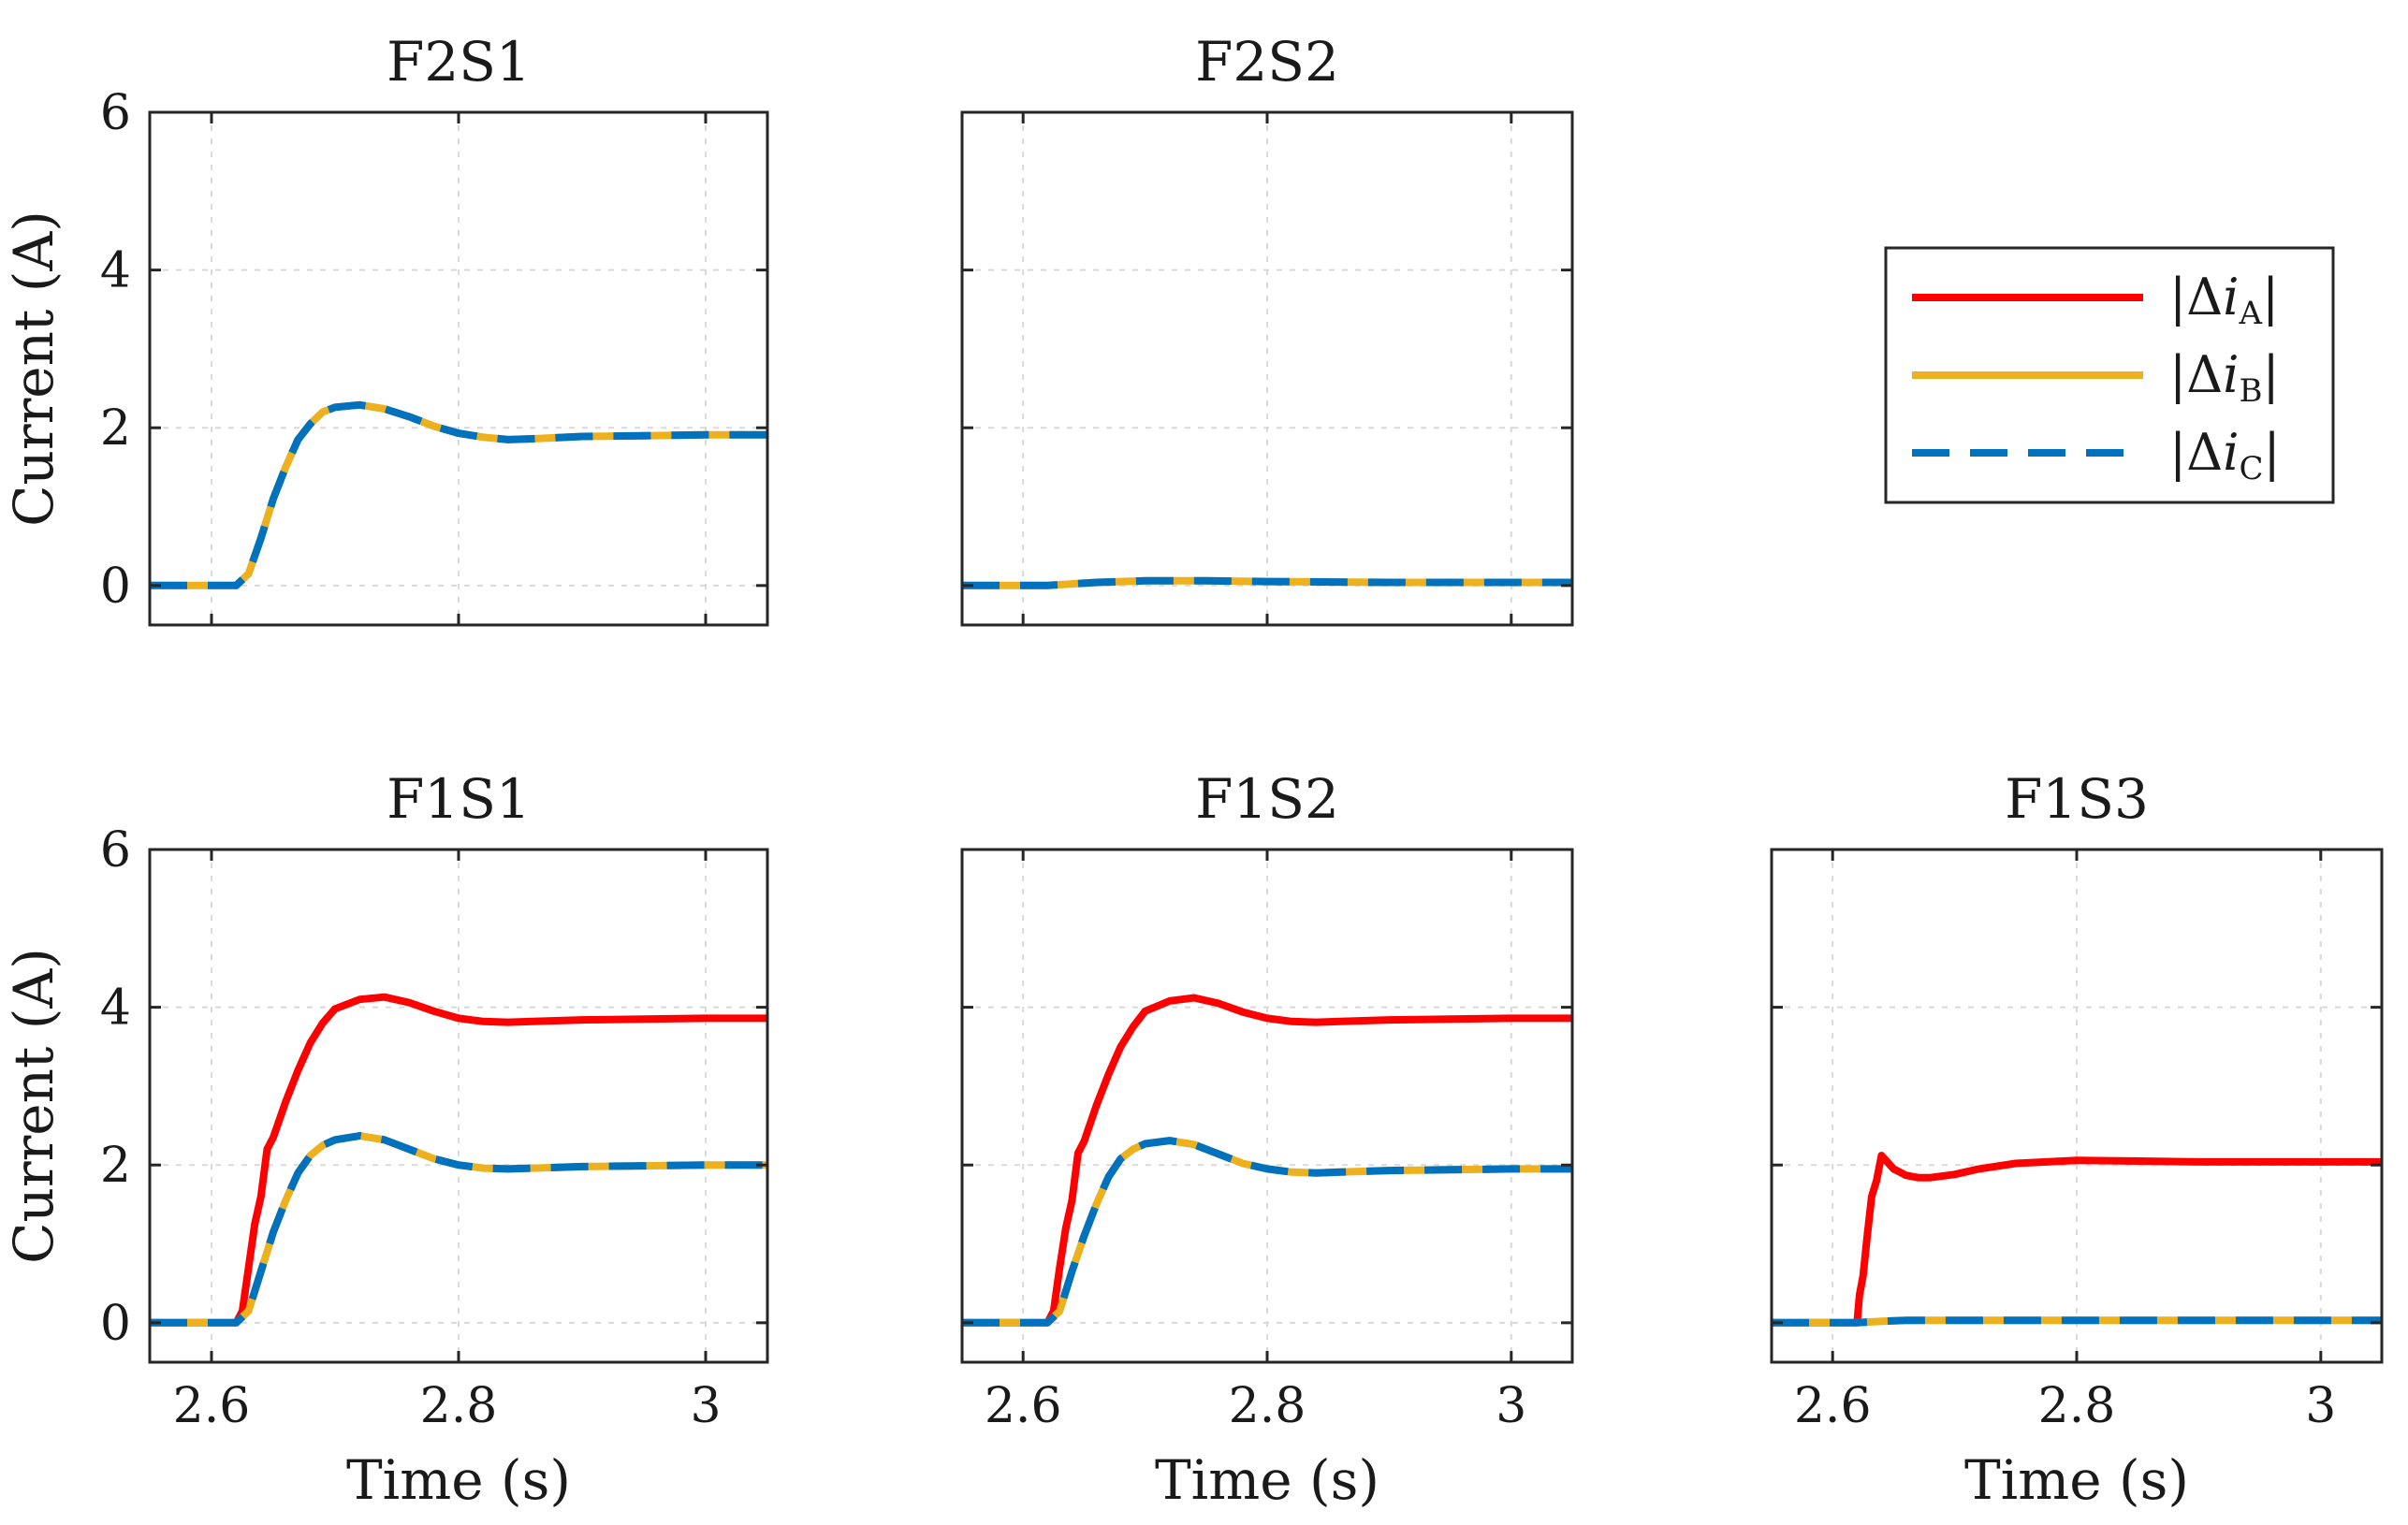 The width and height of the screenshot is (2408, 1525). Describe the element at coordinates (2096, 455) in the screenshot. I see `legend-entry-c: |ΔiC|` at that location.